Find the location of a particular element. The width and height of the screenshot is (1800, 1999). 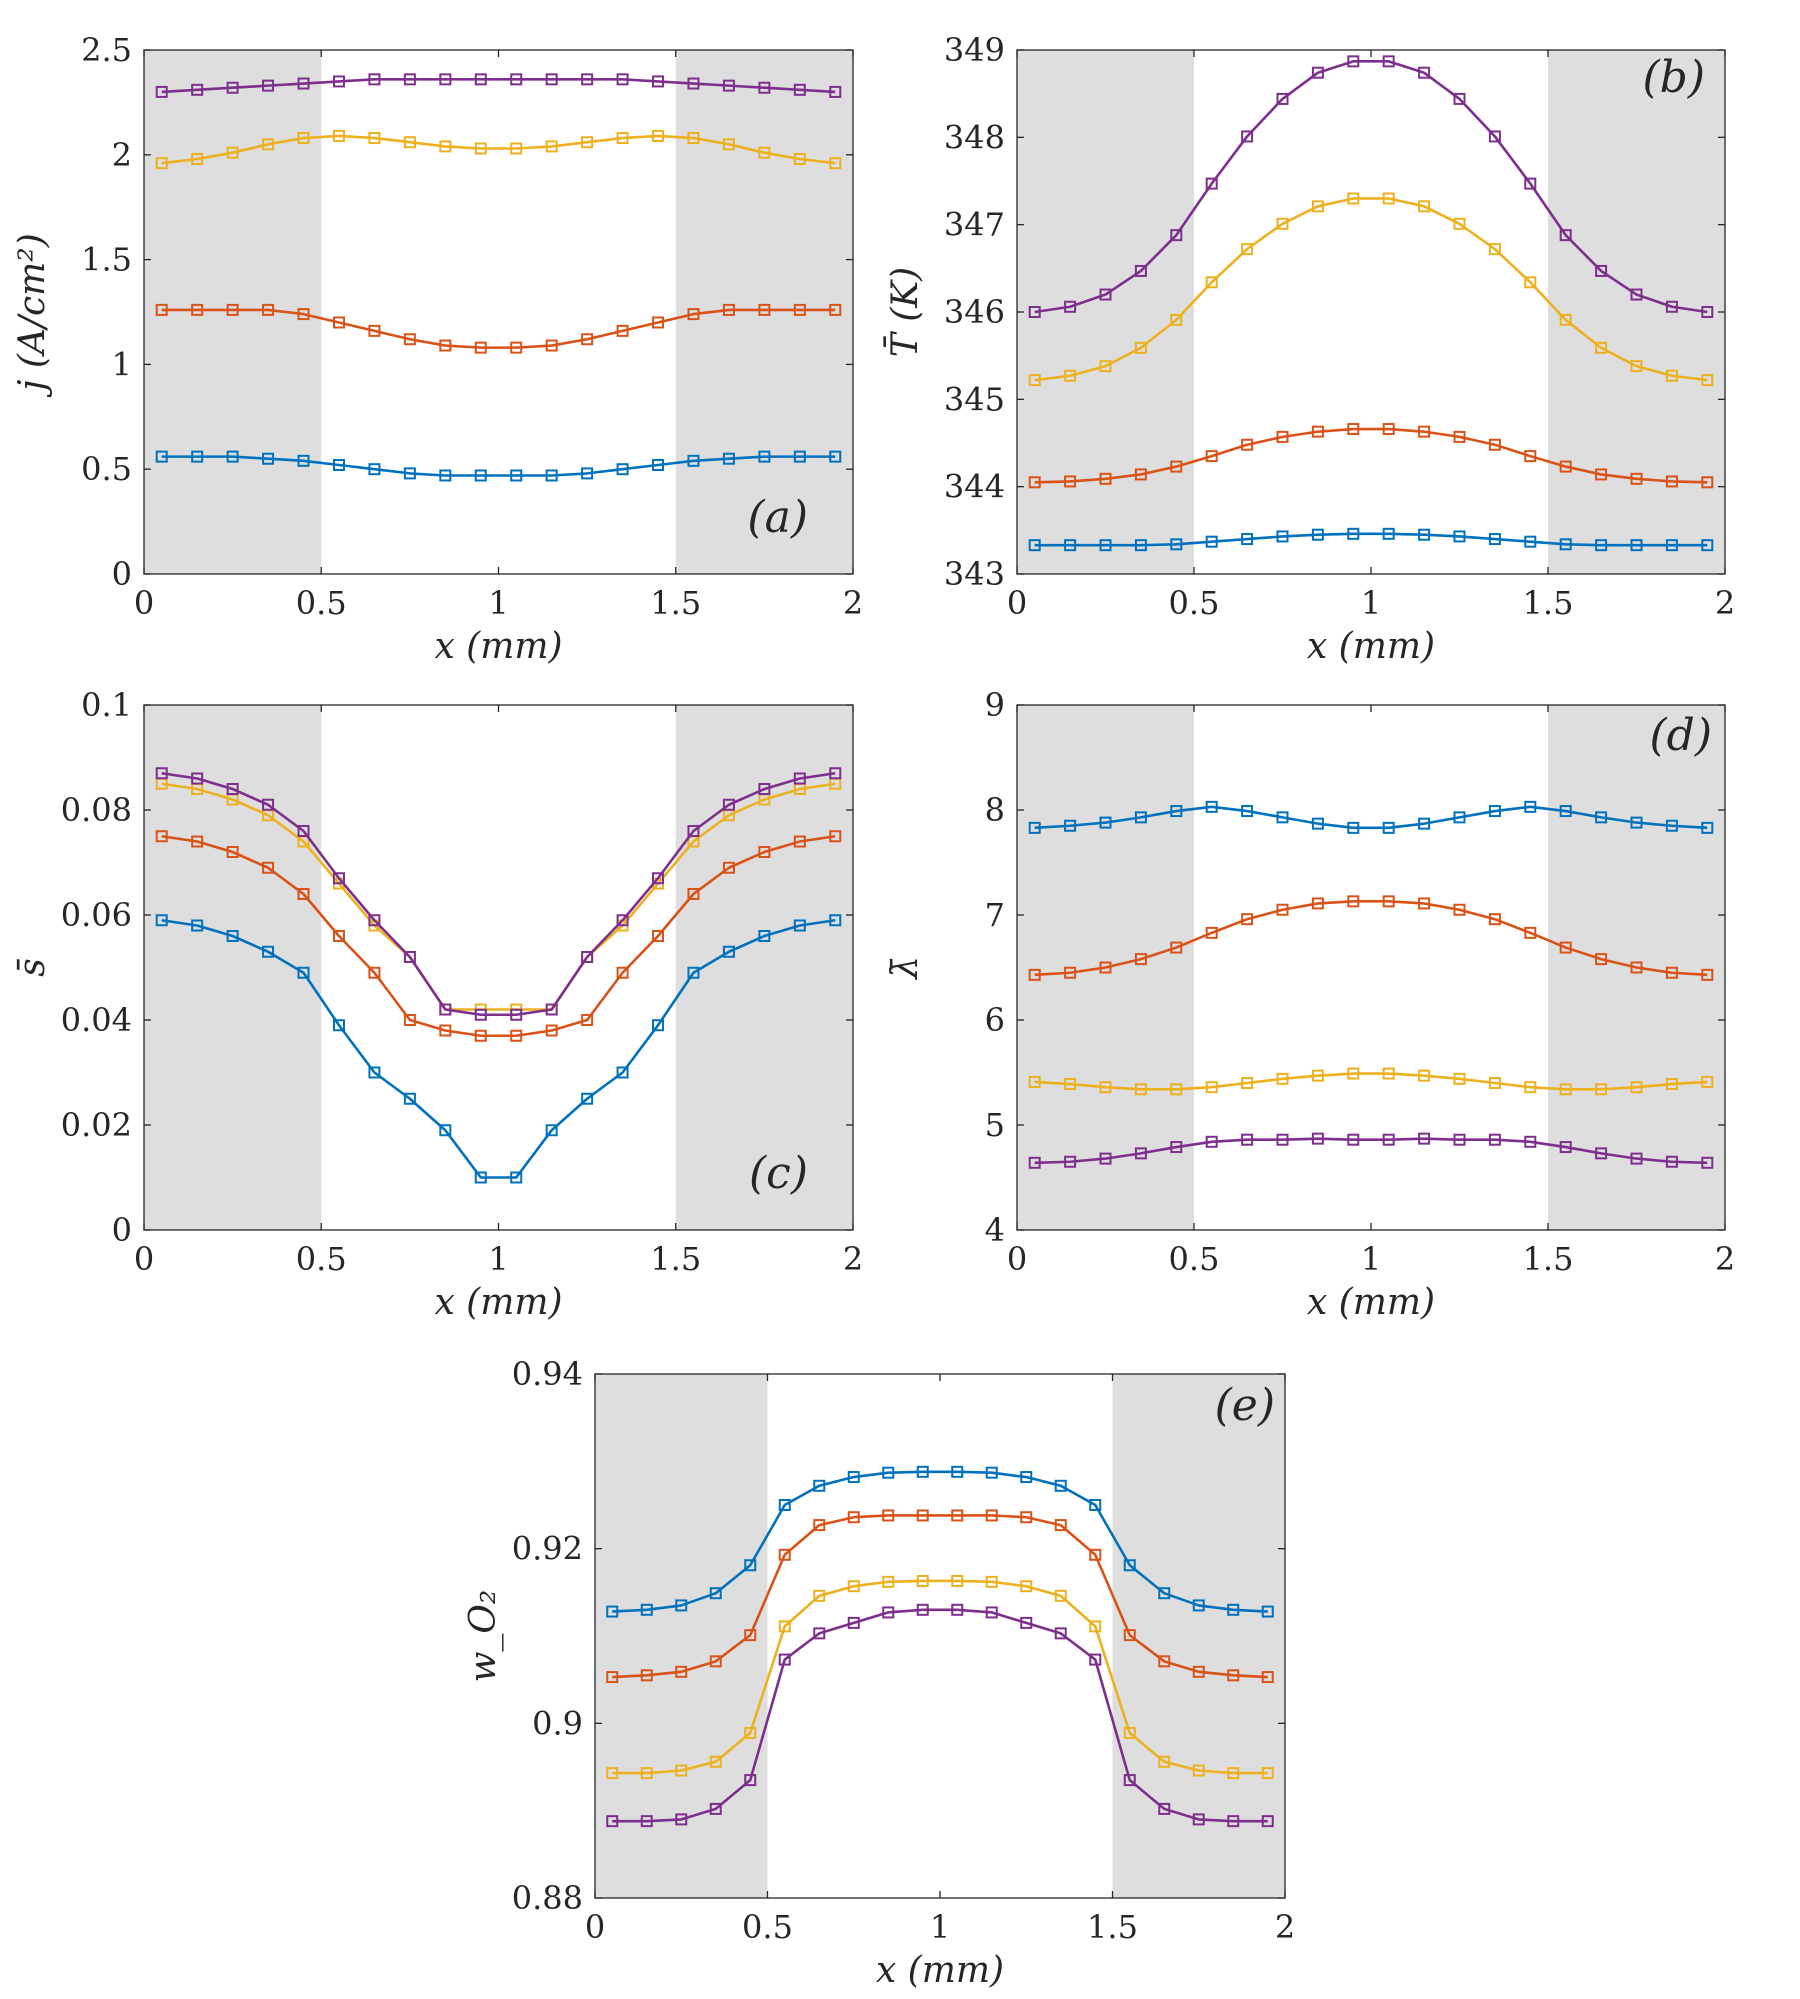

y-axis-label-a: j (A/cm²) is located at coordinates (32, 315).